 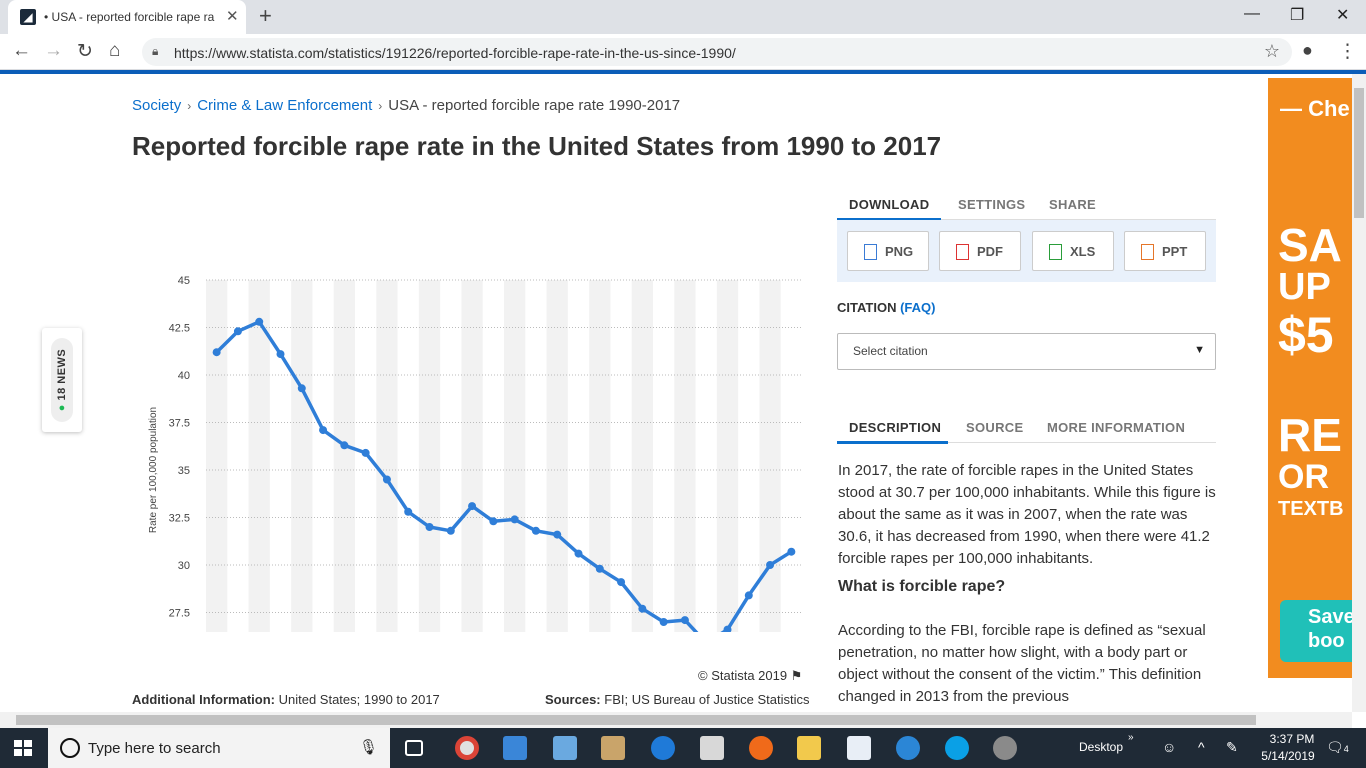 I want to click on horizontal-scrollbar, so click(x=676, y=720).